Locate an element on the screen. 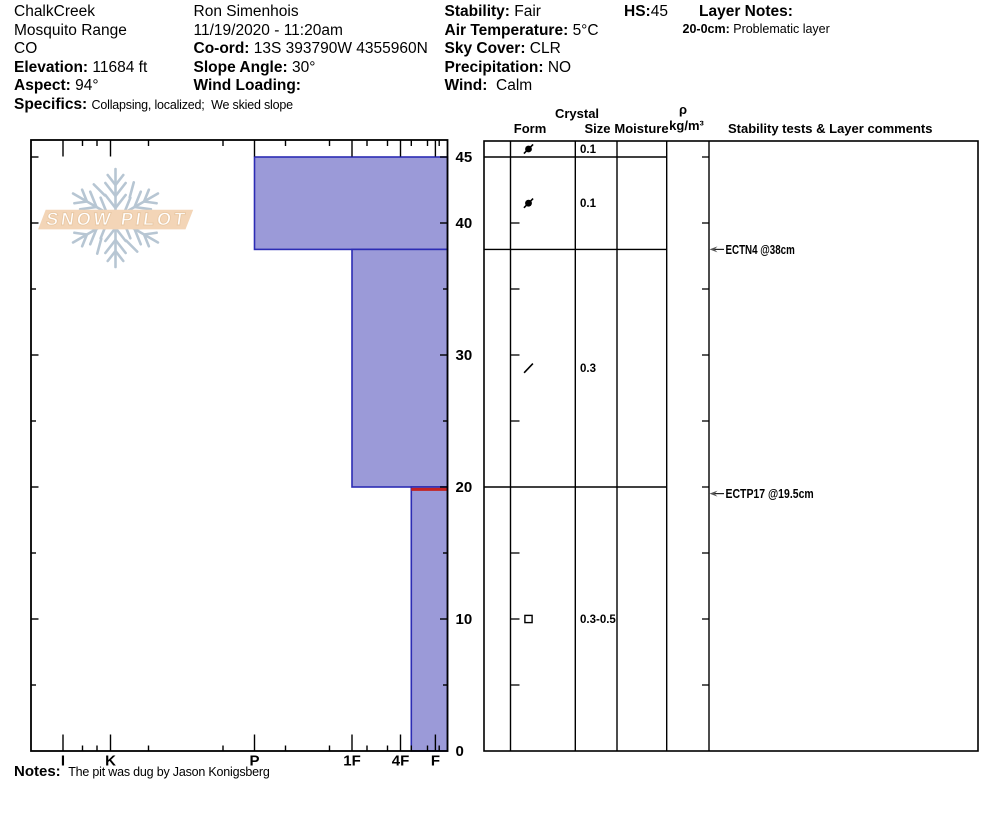 The image size is (994, 840). test-label: ECTN4 @38cm is located at coordinates (760, 249).